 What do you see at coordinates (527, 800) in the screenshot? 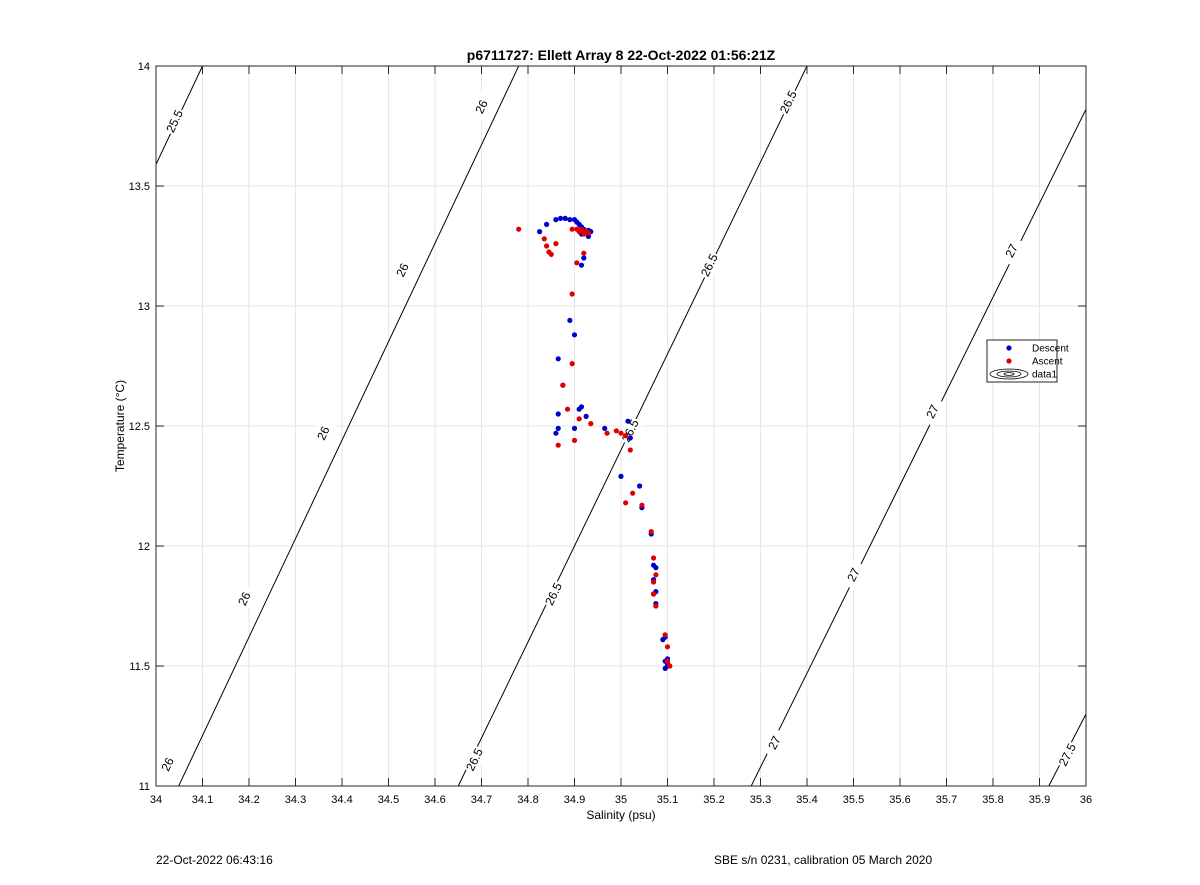
I see `x-tick-label: 34.8` at bounding box center [527, 800].